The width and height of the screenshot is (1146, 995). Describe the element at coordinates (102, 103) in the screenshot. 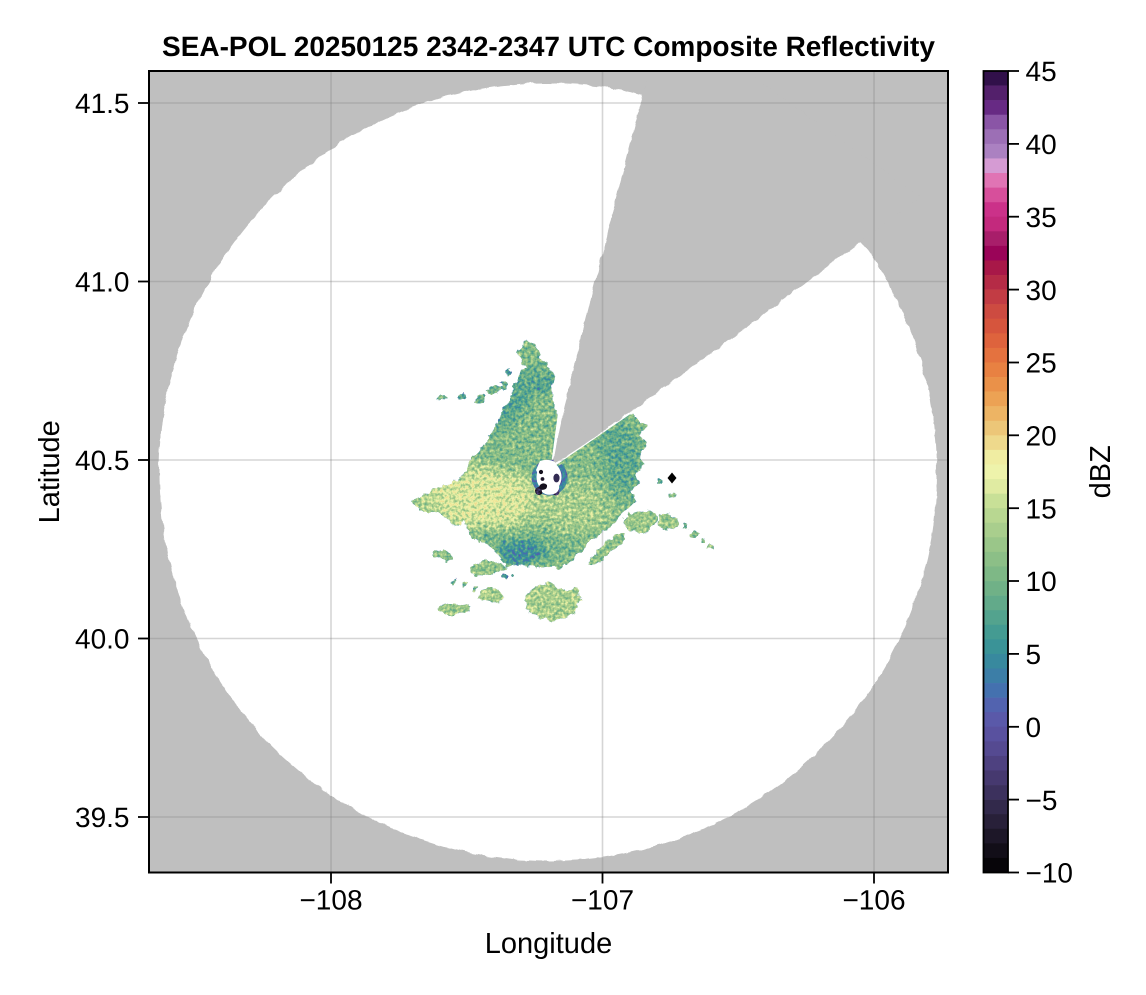

I see `svg-text: 41.5` at that location.